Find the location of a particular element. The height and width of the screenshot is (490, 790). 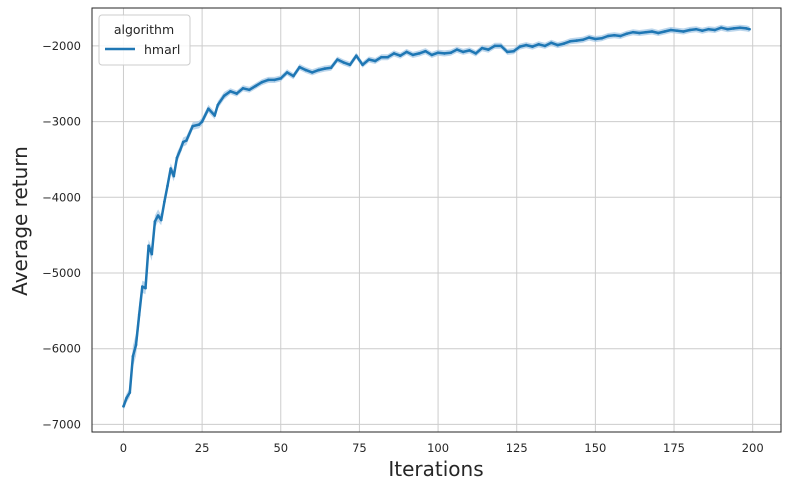

legend: algorithm hmarl is located at coordinates (144, 40).